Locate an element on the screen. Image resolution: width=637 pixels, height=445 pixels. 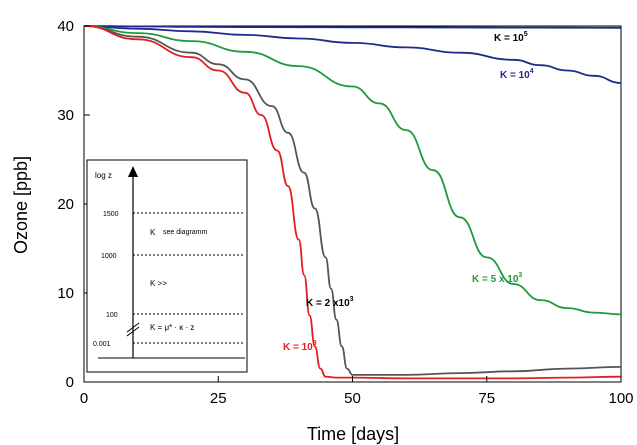
x-axis-title: Time [days] is located at coordinates (353, 434).